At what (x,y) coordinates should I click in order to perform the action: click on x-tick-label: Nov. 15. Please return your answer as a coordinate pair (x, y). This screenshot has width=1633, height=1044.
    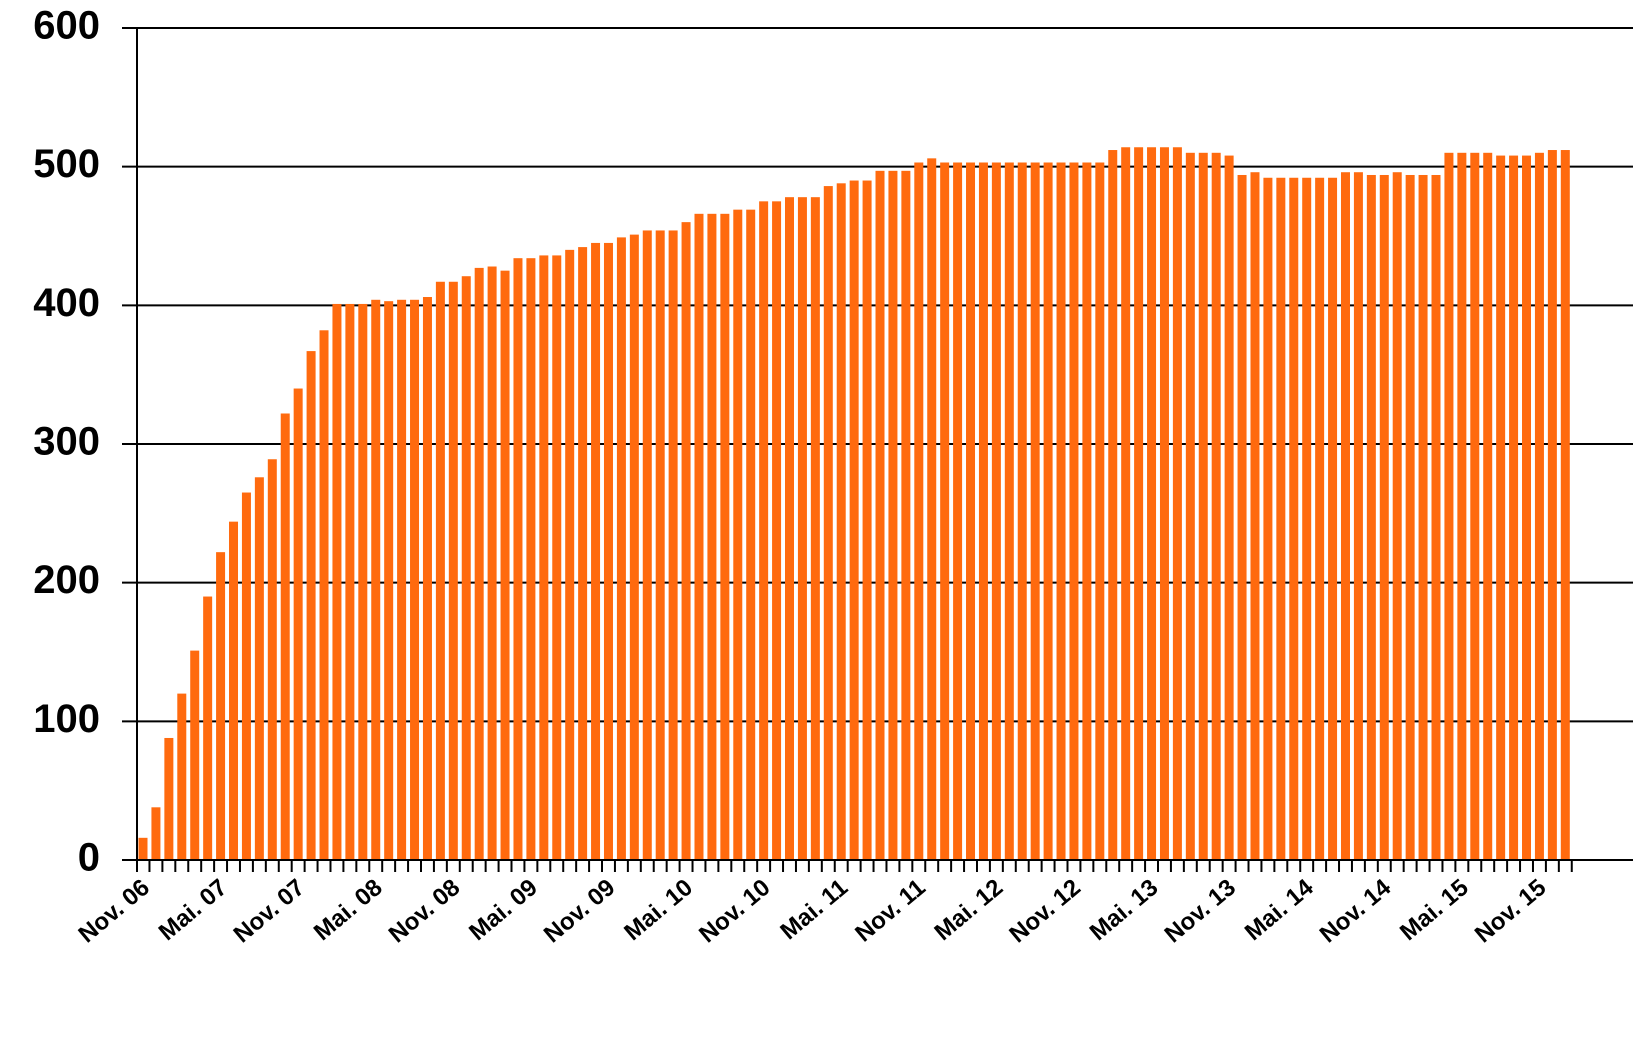
    Looking at the image, I should click on (1510, 911).